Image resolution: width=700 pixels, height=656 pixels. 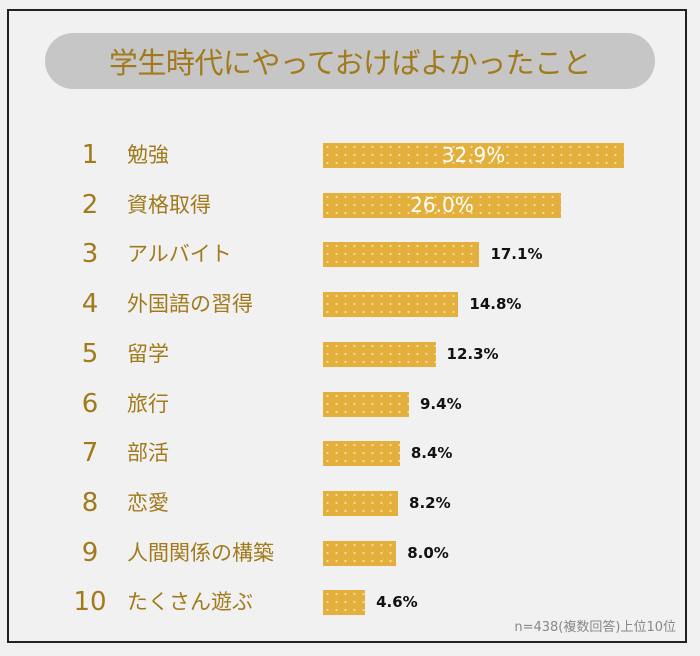 What do you see at coordinates (595, 627) in the screenshot?
I see `sample-note: n=438(複数回答)上位10位` at bounding box center [595, 627].